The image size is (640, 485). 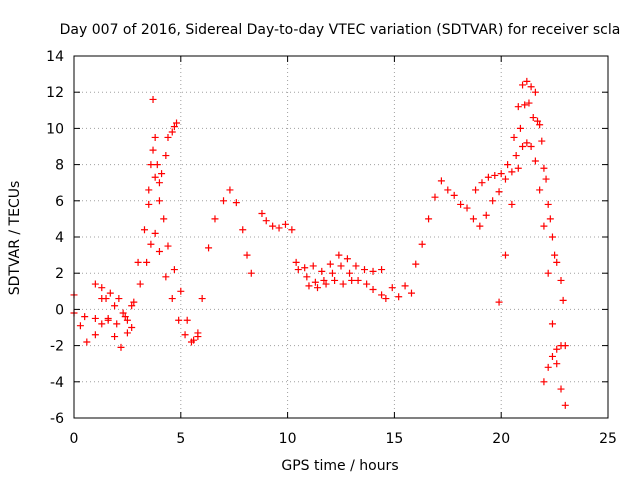 What do you see at coordinates (57, 383) in the screenshot?
I see `y-tick-label: -4` at bounding box center [57, 383].